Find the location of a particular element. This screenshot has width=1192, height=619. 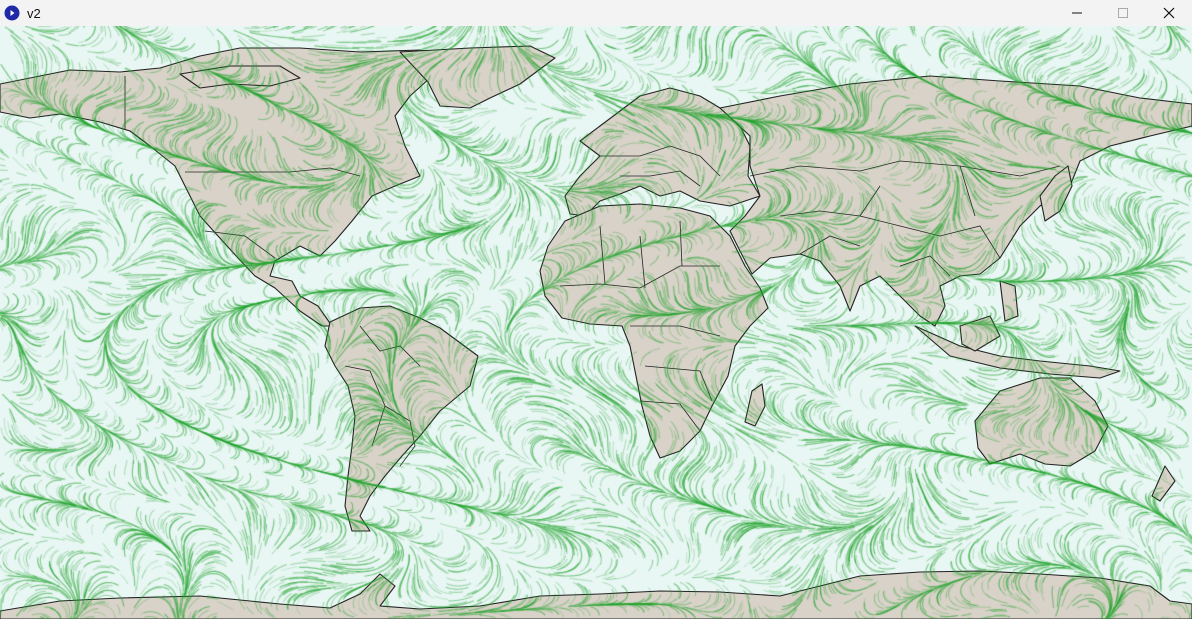

window-title: v2 is located at coordinates (34, 13).